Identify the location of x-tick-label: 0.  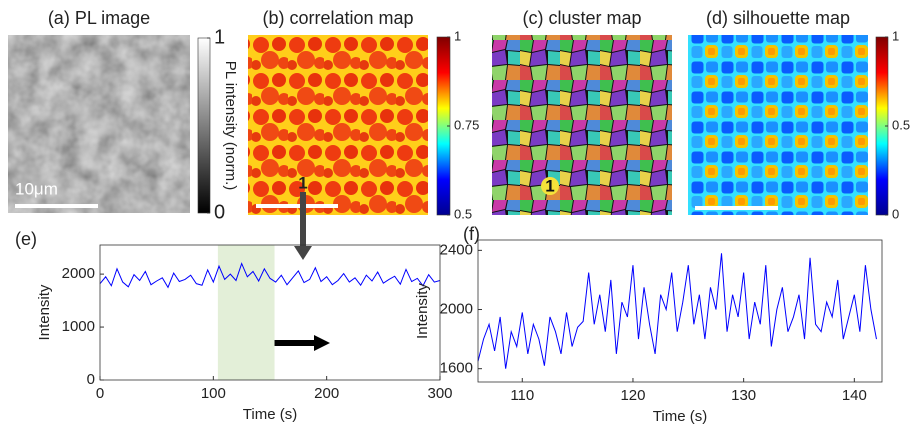
(100, 393).